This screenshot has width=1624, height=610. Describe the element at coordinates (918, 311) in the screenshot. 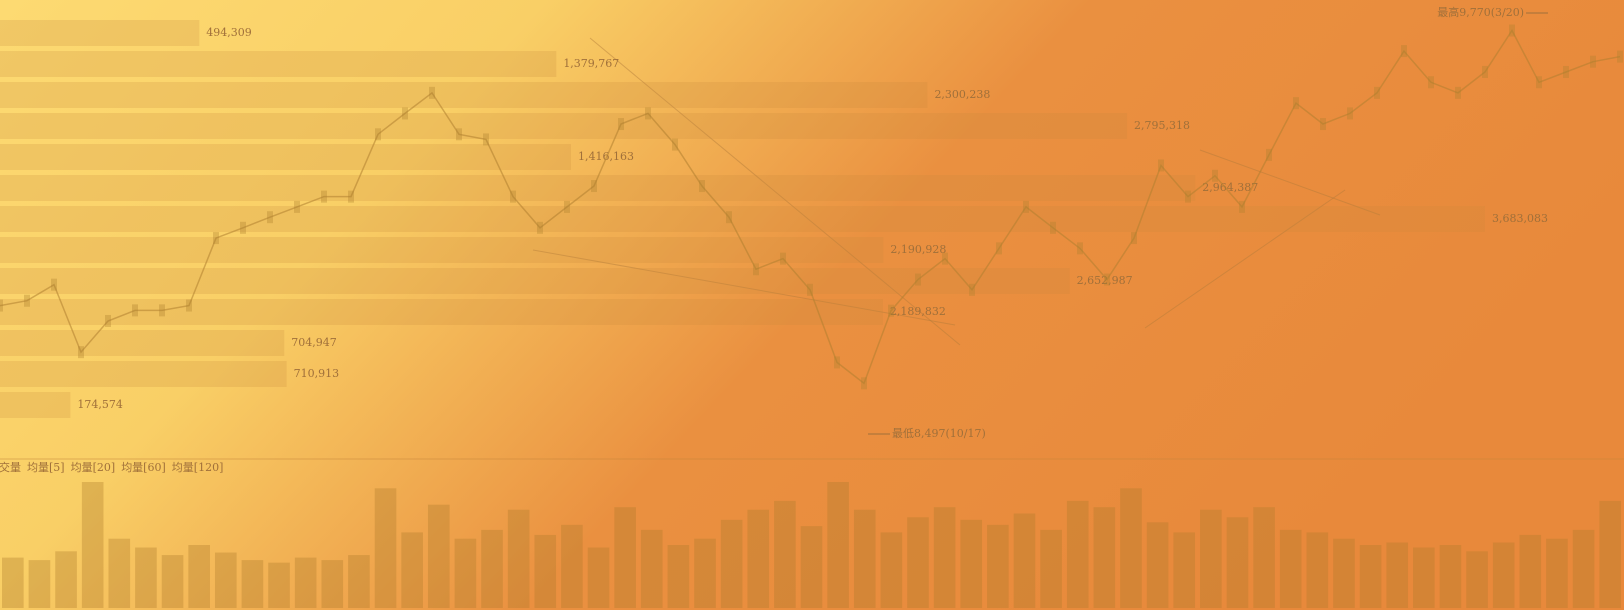

I see `profile-label: 2,189,832` at that location.